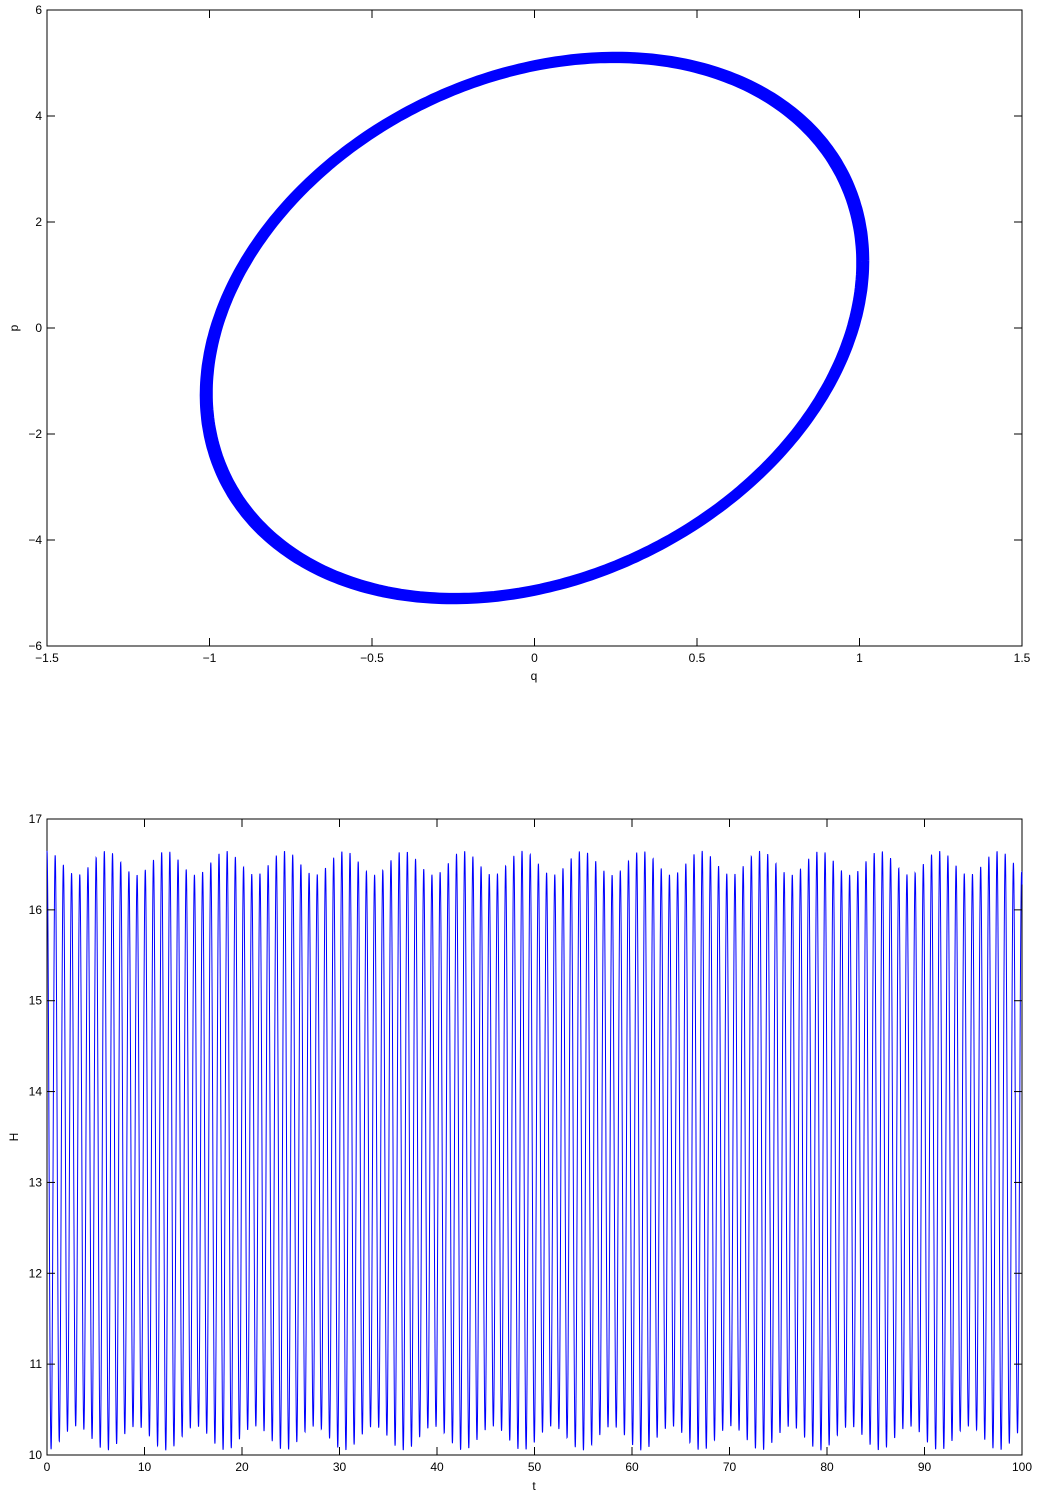 This screenshot has width=1039, height=1496. What do you see at coordinates (36, 1092) in the screenshot?
I see `energy-ytick-label: 14` at bounding box center [36, 1092].